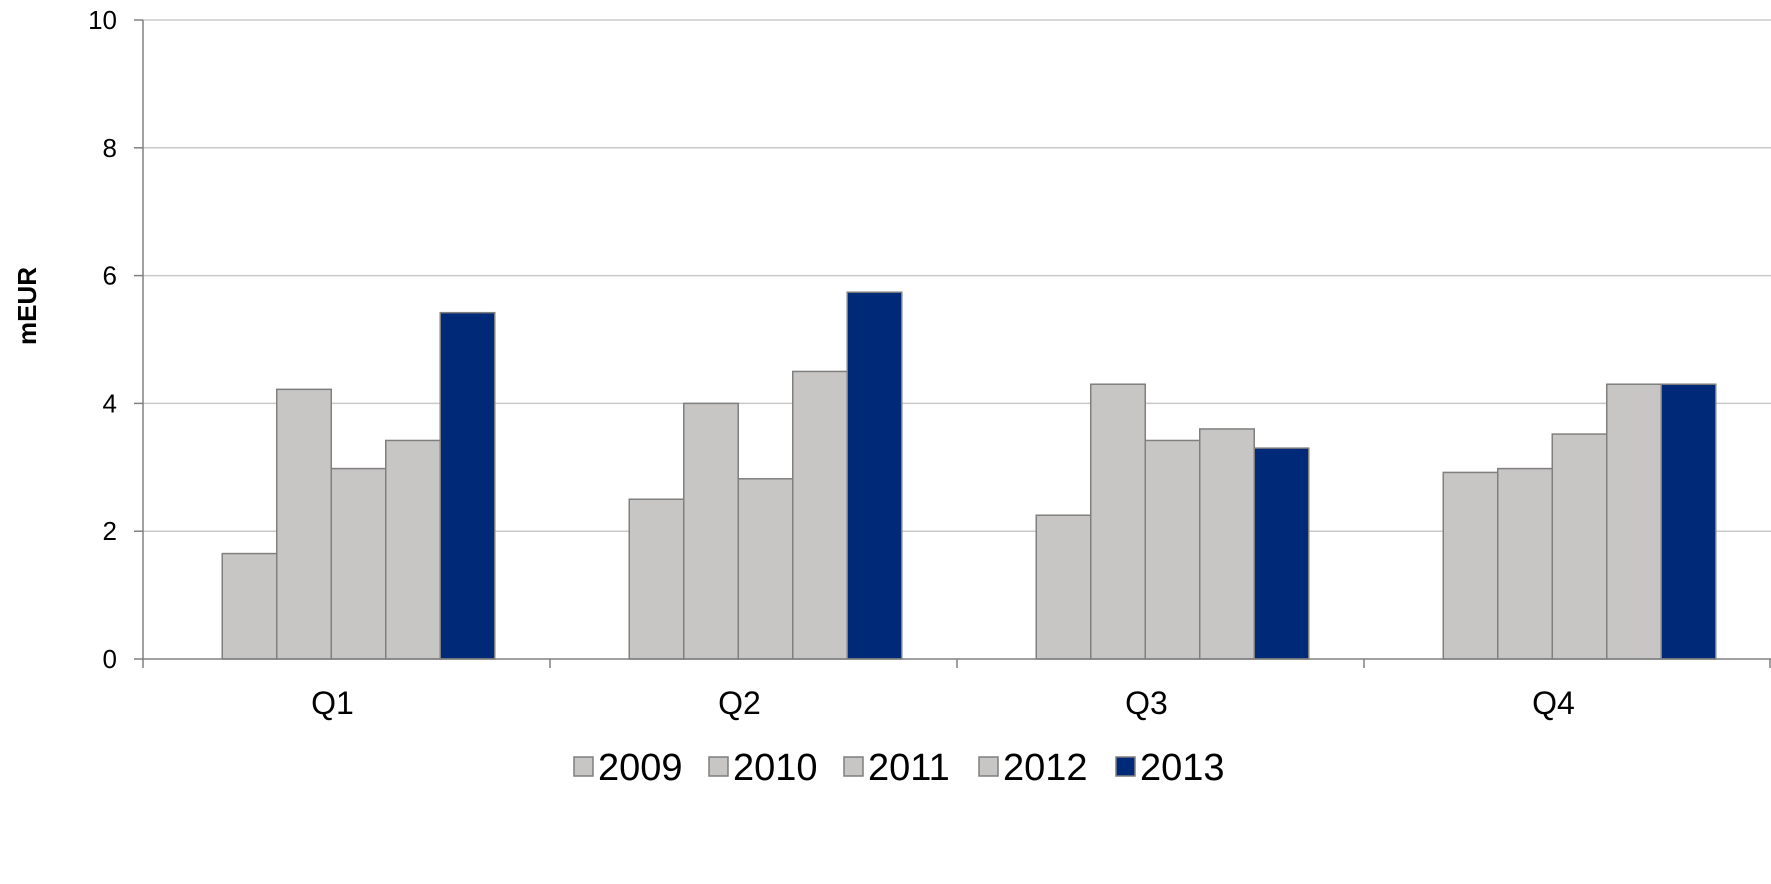 The width and height of the screenshot is (1771, 884). What do you see at coordinates (1688, 521) in the screenshot?
I see `bar-q4-2013` at bounding box center [1688, 521].